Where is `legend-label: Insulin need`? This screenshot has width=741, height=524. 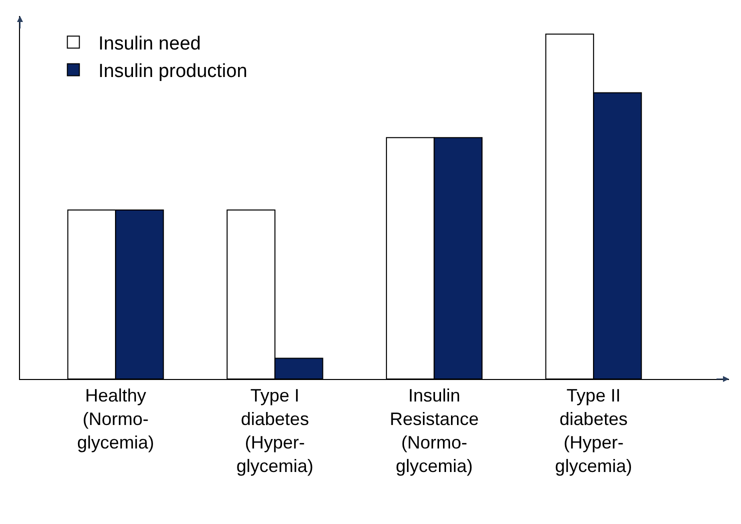
legend-label: Insulin need is located at coordinates (149, 44).